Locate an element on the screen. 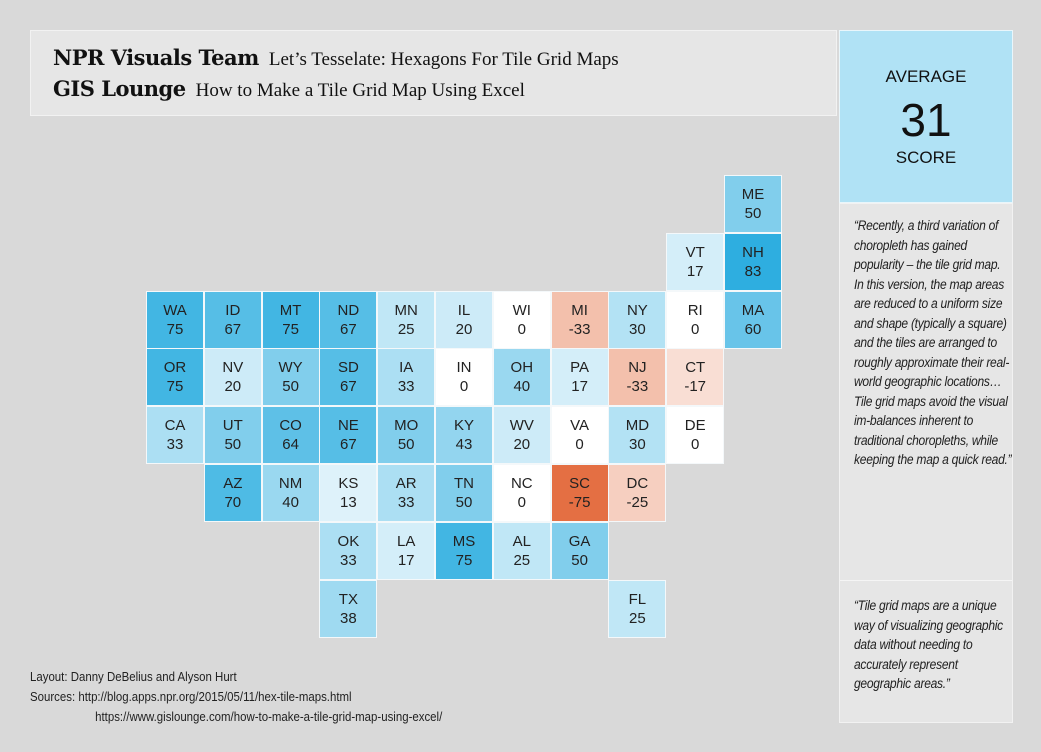 The width and height of the screenshot is (1041, 752). state-tile-ri: RI 0 is located at coordinates (695, 319).